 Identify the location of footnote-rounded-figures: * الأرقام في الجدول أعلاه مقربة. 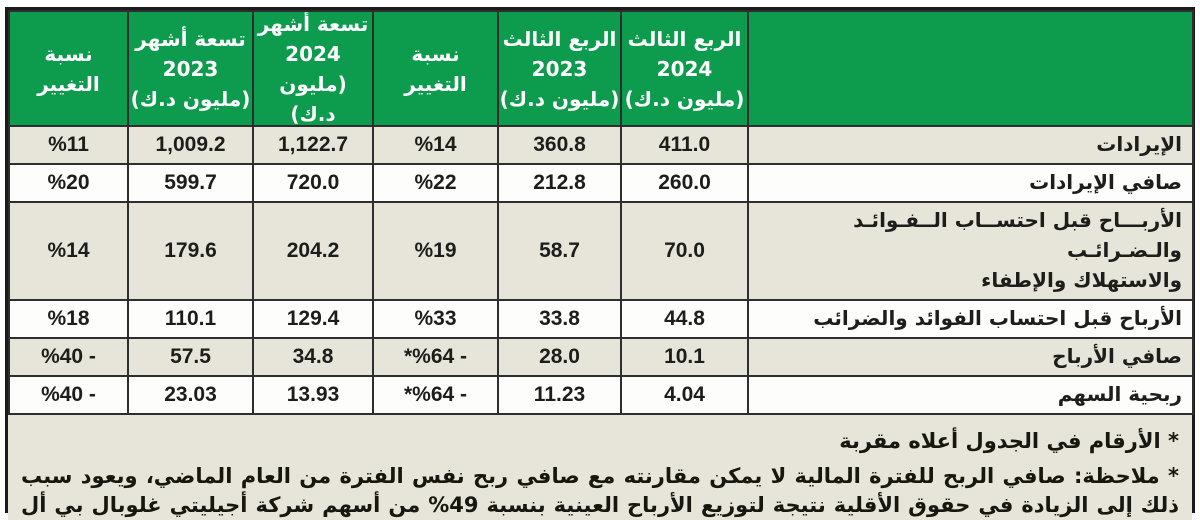
(1009, 441).